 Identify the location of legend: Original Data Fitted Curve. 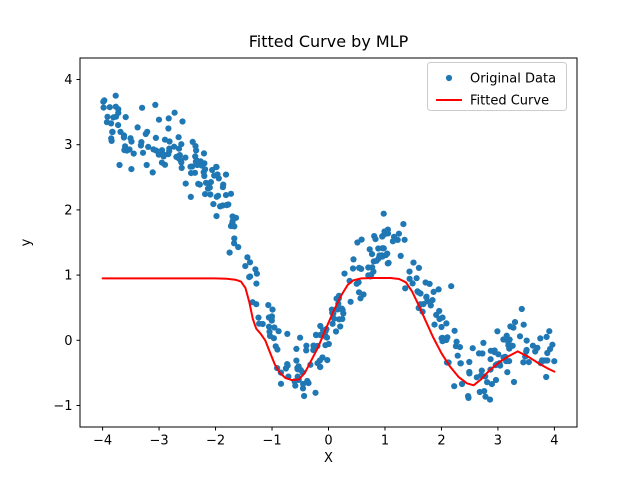
(497, 86).